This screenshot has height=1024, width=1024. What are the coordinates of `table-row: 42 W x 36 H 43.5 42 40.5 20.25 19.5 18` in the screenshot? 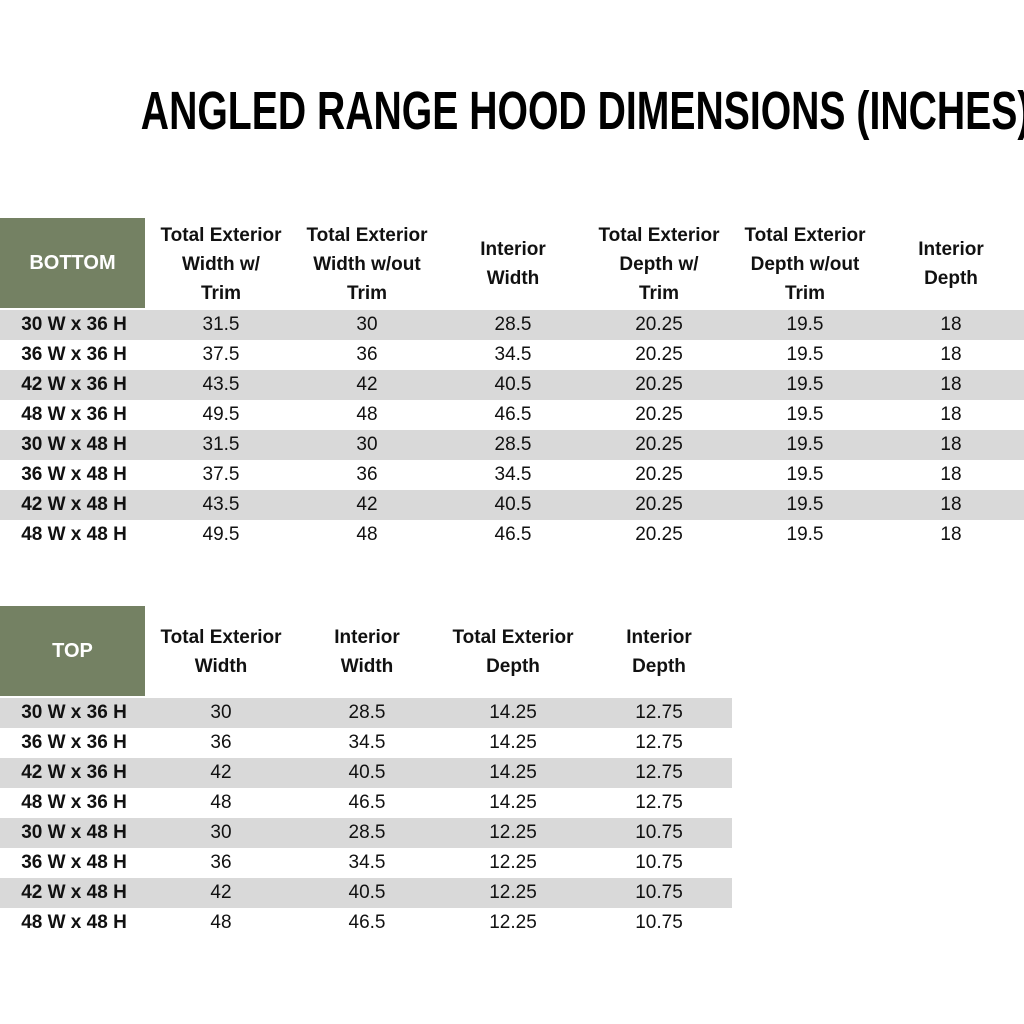 It's located at (512, 385).